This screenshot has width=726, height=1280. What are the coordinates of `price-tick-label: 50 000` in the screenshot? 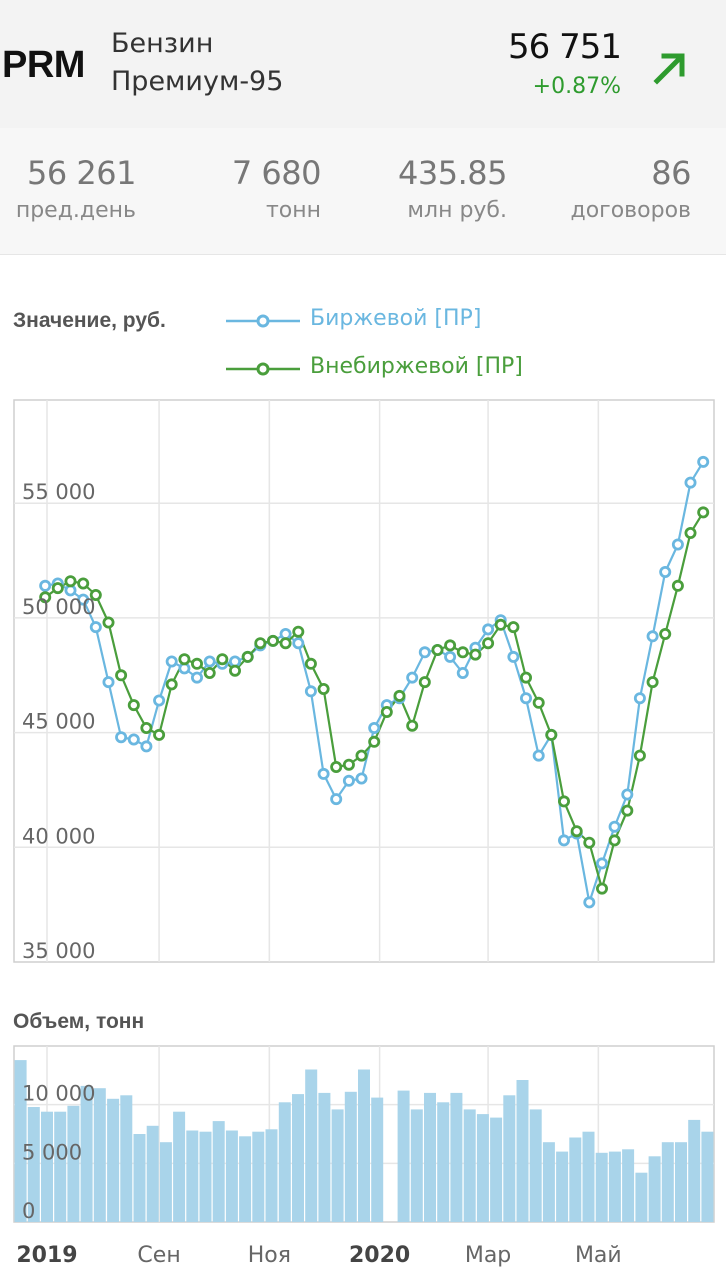 It's located at (58, 607).